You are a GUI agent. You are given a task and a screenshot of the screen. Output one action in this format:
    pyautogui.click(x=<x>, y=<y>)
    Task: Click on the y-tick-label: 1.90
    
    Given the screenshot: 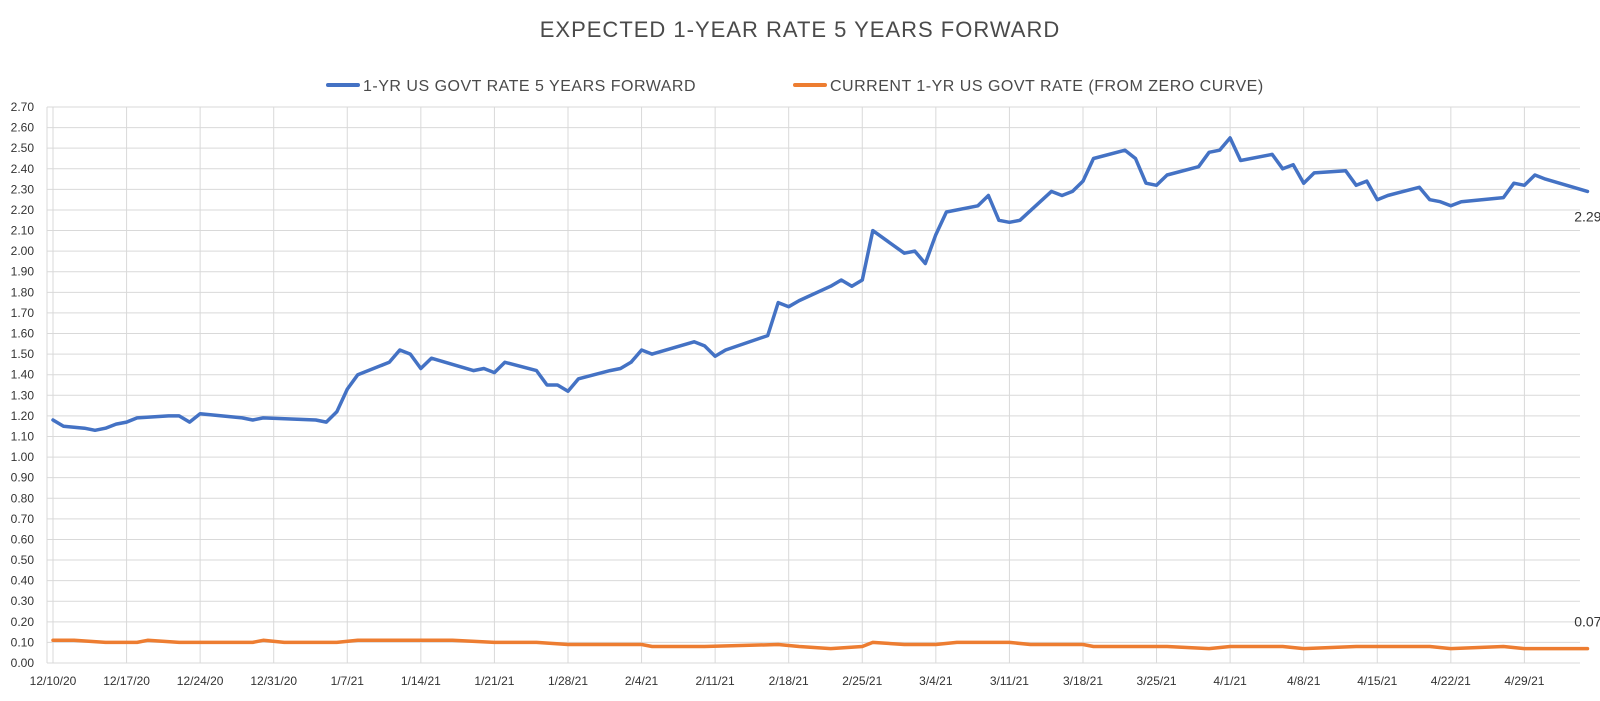 What is the action you would take?
    pyautogui.click(x=23, y=272)
    